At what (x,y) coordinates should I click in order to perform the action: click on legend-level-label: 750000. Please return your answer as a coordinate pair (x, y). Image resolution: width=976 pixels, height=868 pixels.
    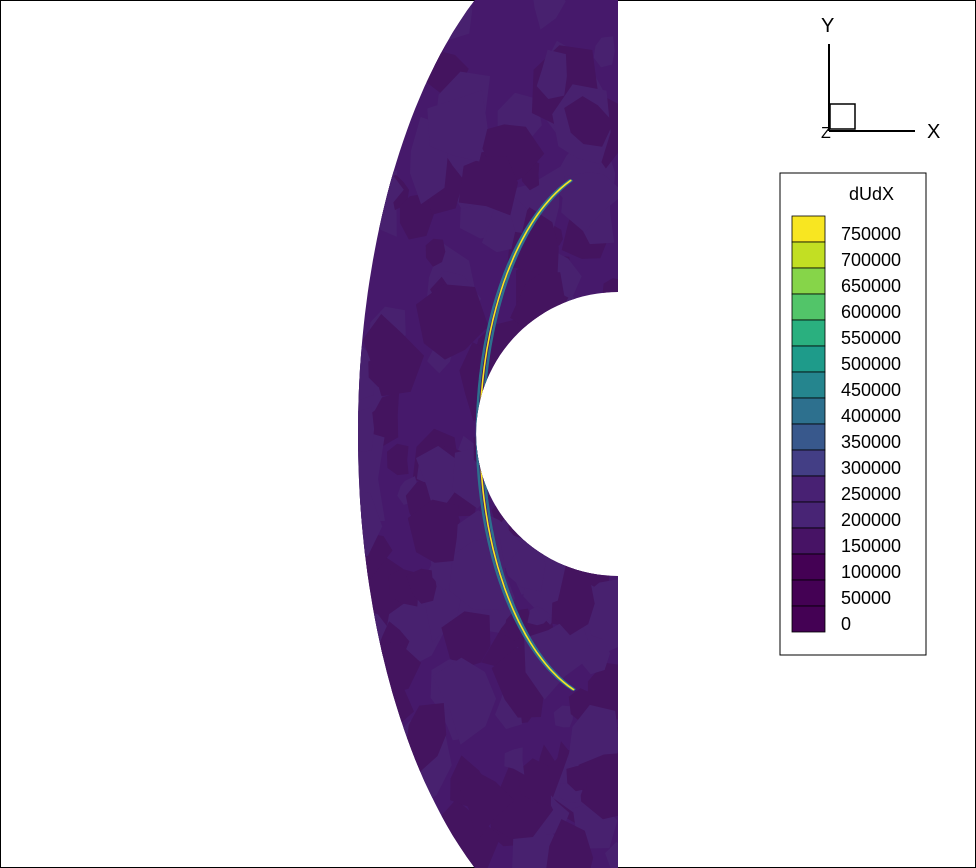
    Looking at the image, I should click on (871, 234).